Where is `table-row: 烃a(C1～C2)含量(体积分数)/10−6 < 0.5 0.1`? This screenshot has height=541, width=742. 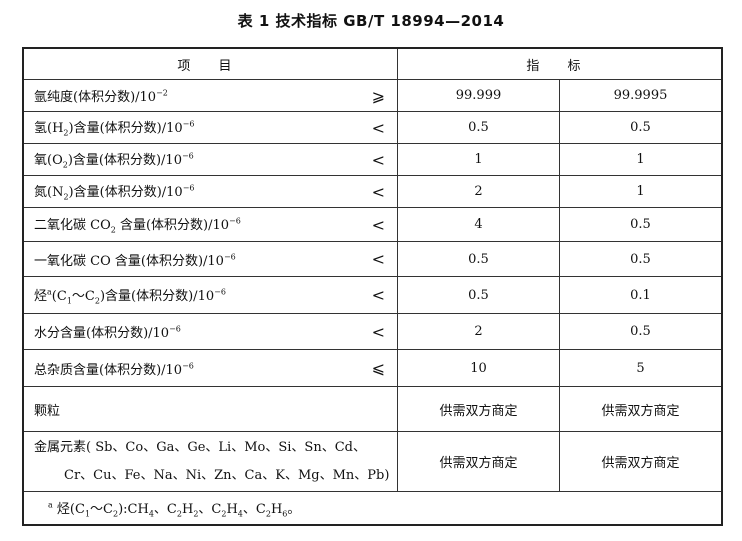 table-row: 烃a(C1～C2)含量(体积分数)/10−6 < 0.5 0.1 is located at coordinates (372, 295).